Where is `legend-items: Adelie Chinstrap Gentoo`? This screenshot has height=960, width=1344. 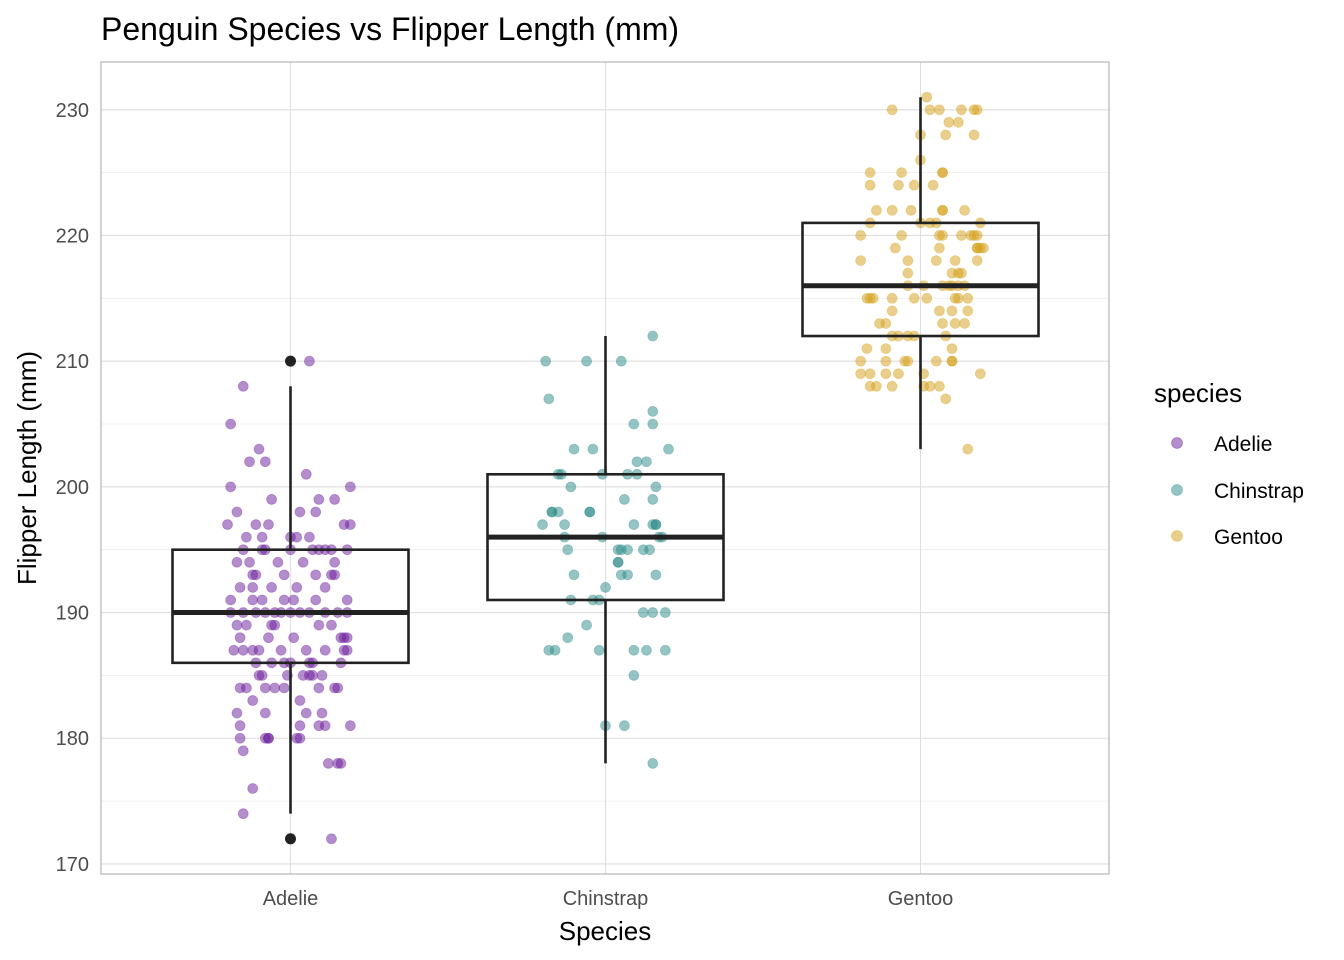
legend-items: Adelie Chinstrap Gentoo is located at coordinates (1237, 491).